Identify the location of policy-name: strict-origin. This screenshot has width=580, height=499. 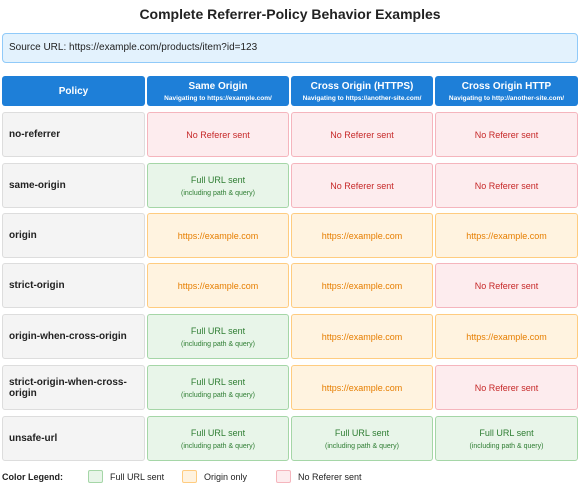
(73, 285).